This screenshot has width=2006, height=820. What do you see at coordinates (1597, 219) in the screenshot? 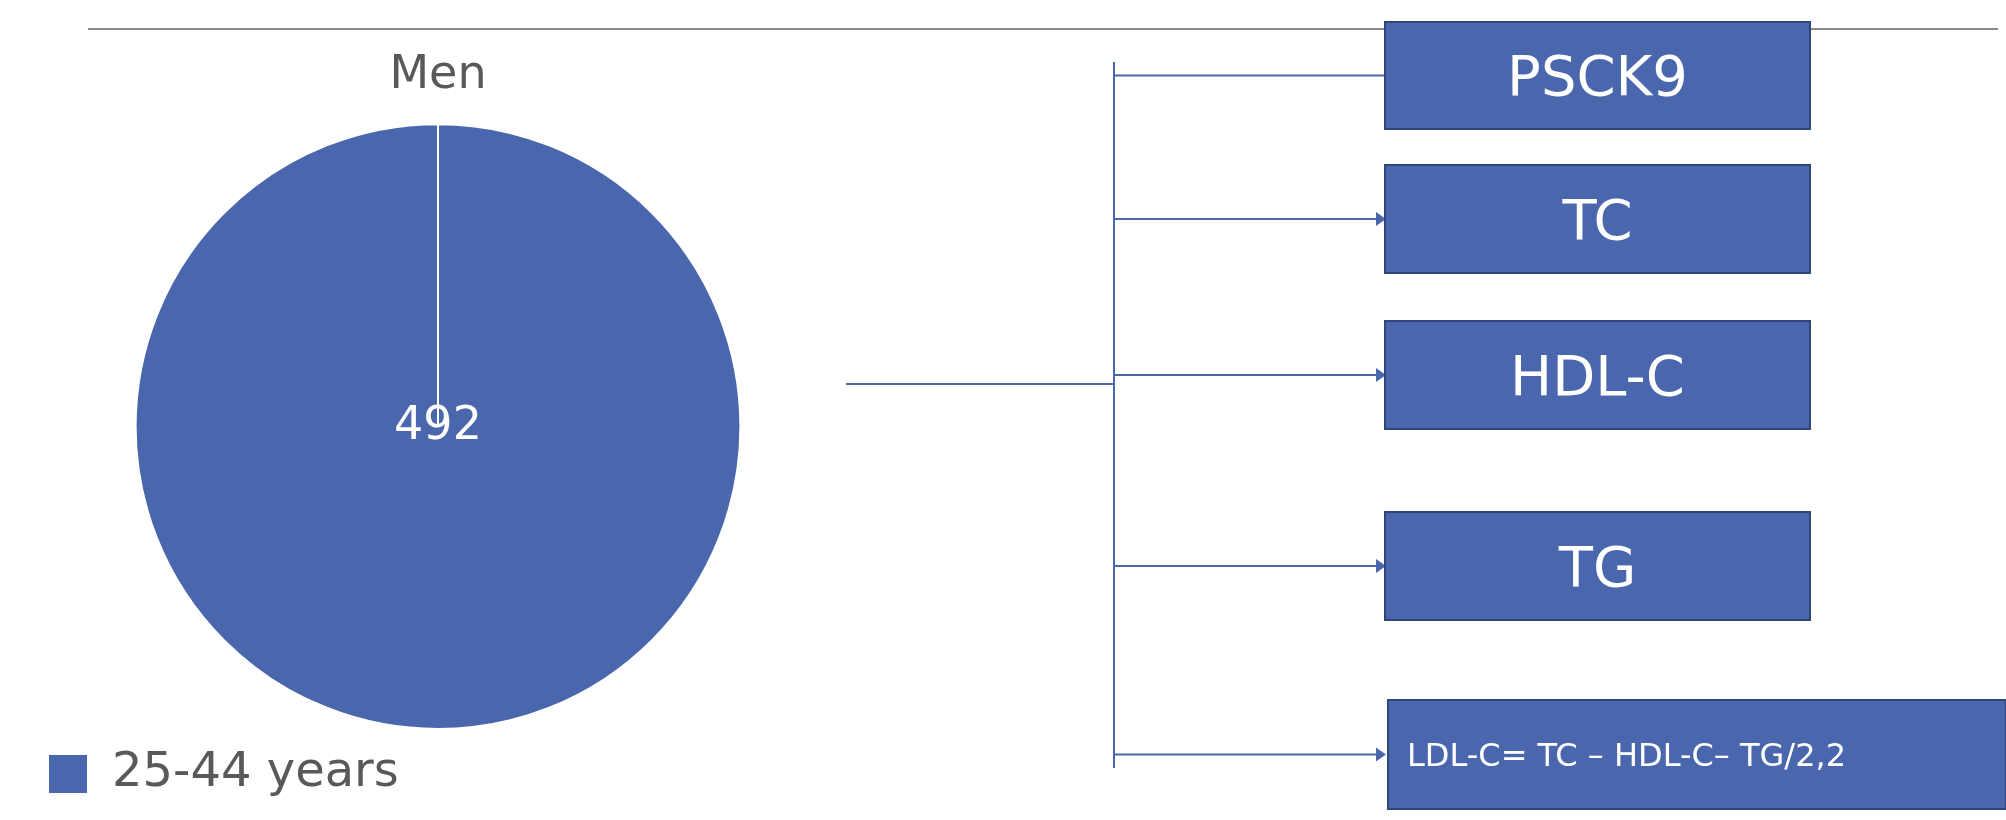
I see `text: TC` at bounding box center [1597, 219].